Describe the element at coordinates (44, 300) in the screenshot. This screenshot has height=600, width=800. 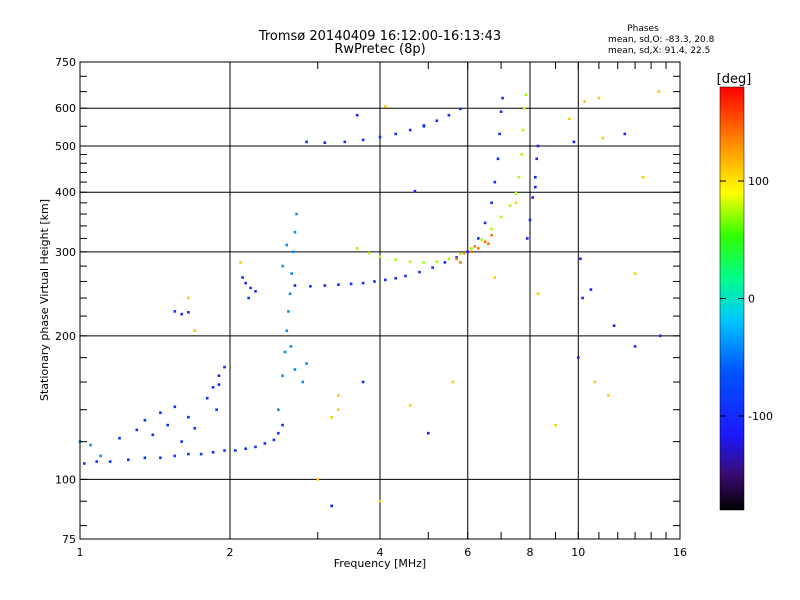
I see `y-axis-label: Stationary phase Virtual Height [km]` at that location.